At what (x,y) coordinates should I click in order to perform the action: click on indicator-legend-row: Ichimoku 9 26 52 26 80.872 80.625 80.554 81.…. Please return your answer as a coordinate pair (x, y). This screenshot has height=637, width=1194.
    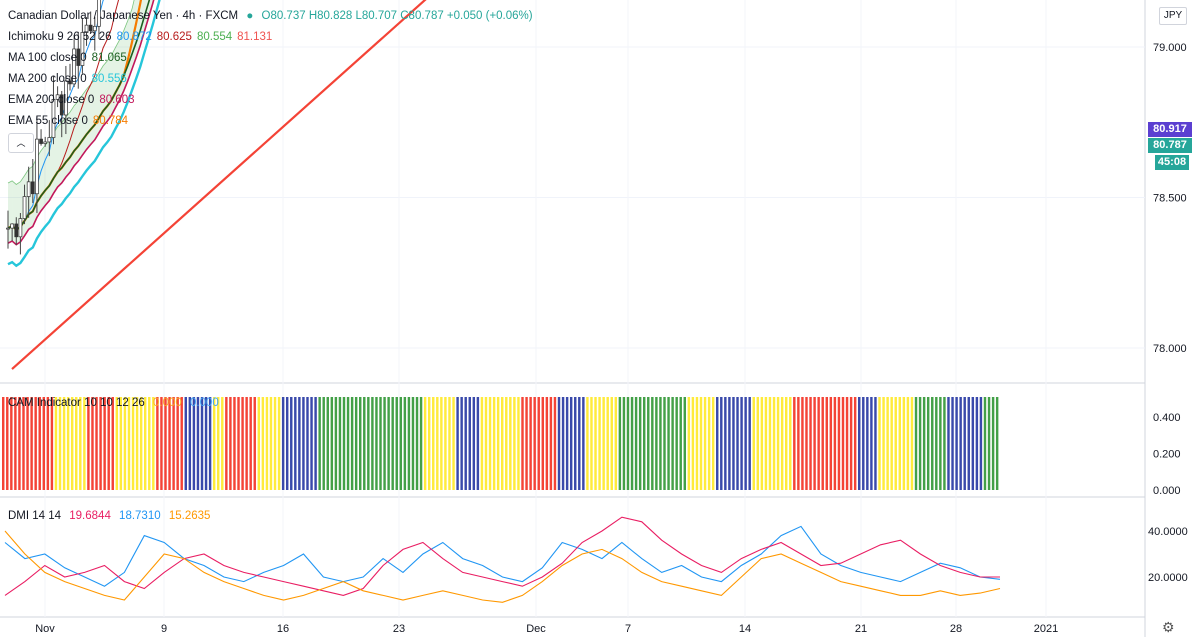
    Looking at the image, I should click on (142, 37).